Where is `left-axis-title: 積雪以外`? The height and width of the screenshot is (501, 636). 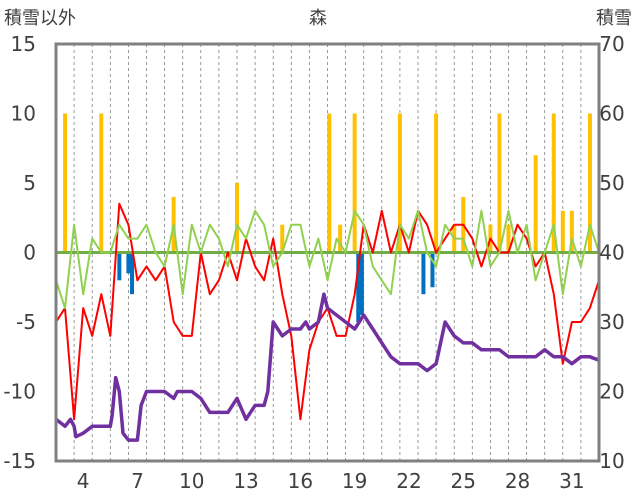 left-axis-title: 積雪以外 is located at coordinates (40, 18).